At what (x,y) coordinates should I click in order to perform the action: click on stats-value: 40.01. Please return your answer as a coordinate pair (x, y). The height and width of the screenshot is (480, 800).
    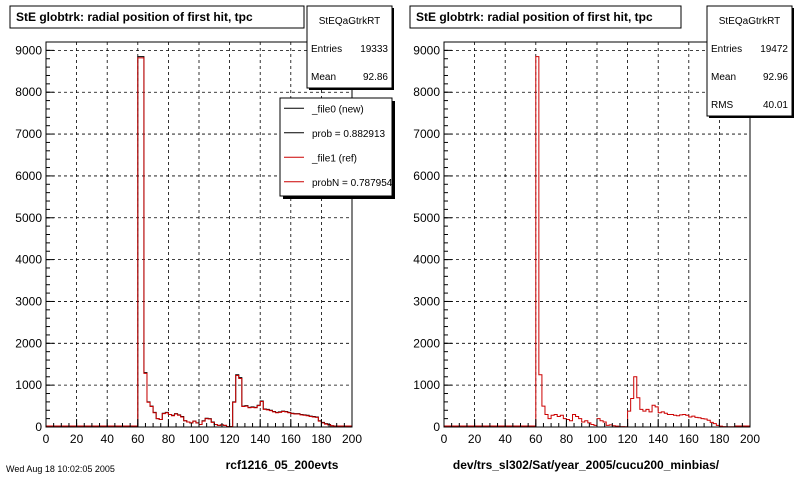
    Looking at the image, I should click on (775, 105).